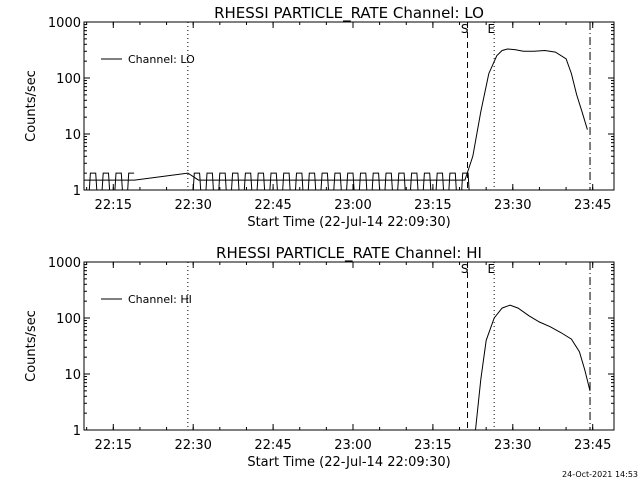  What do you see at coordinates (160, 299) in the screenshot?
I see `legend-label: Channel: HI` at bounding box center [160, 299].